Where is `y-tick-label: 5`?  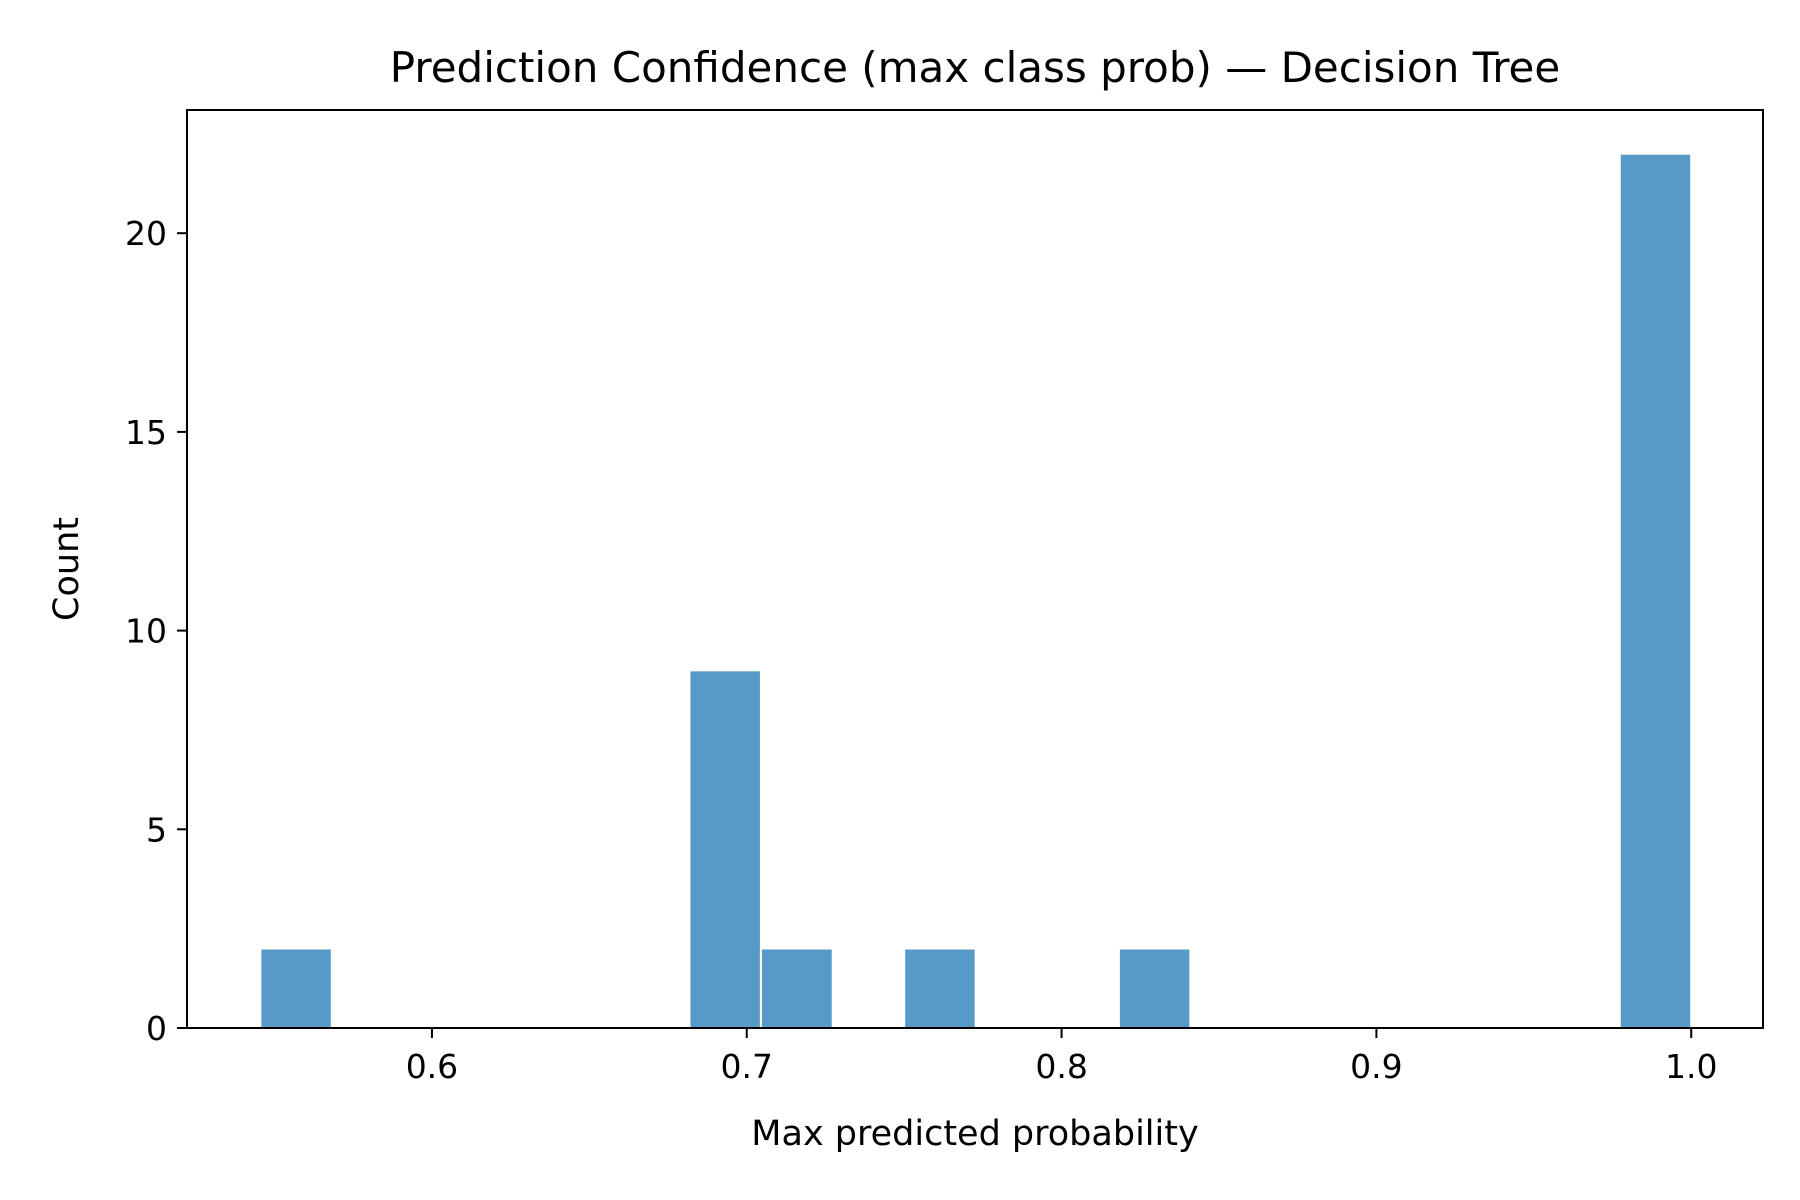
y-tick-label: 5 is located at coordinates (156, 829).